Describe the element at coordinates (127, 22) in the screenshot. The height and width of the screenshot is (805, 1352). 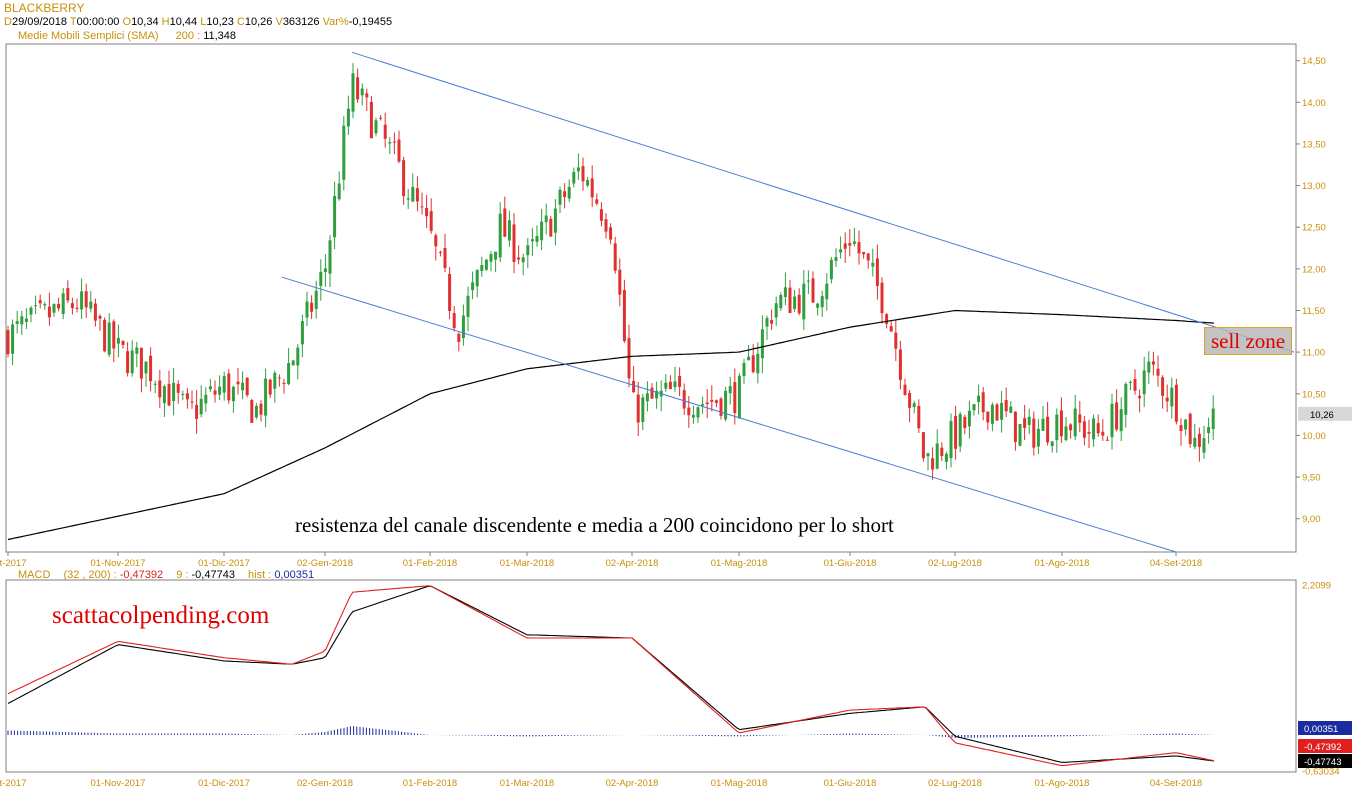
I see `quote-key-o: O` at that location.